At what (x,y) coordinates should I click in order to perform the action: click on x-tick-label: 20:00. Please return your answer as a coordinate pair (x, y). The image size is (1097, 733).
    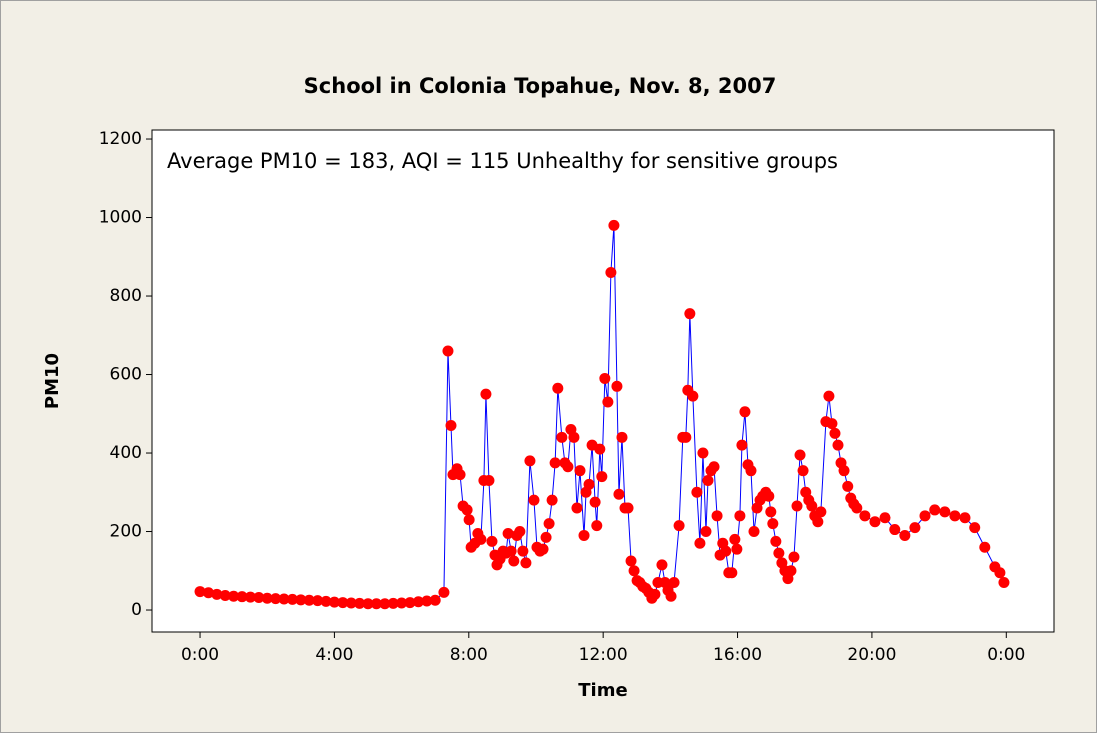
    Looking at the image, I should click on (871, 655).